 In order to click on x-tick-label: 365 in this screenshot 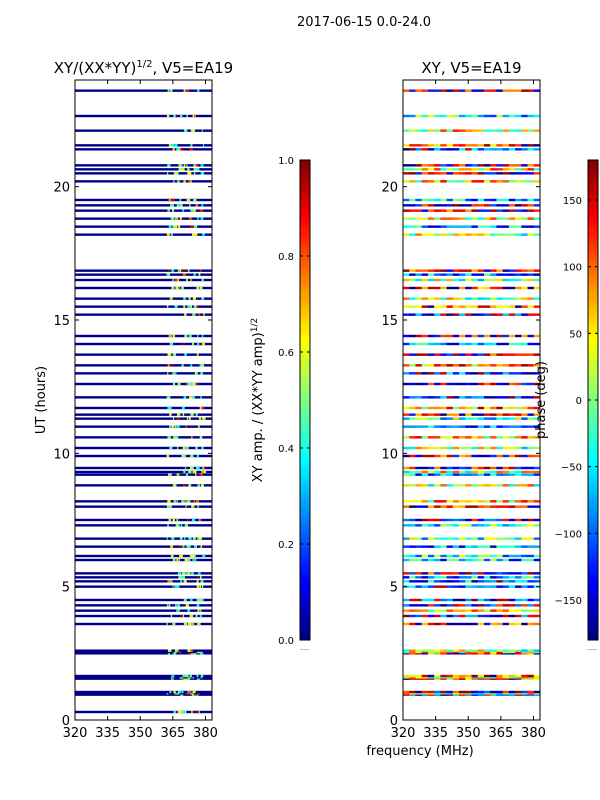, I will do `click(172, 733)`.